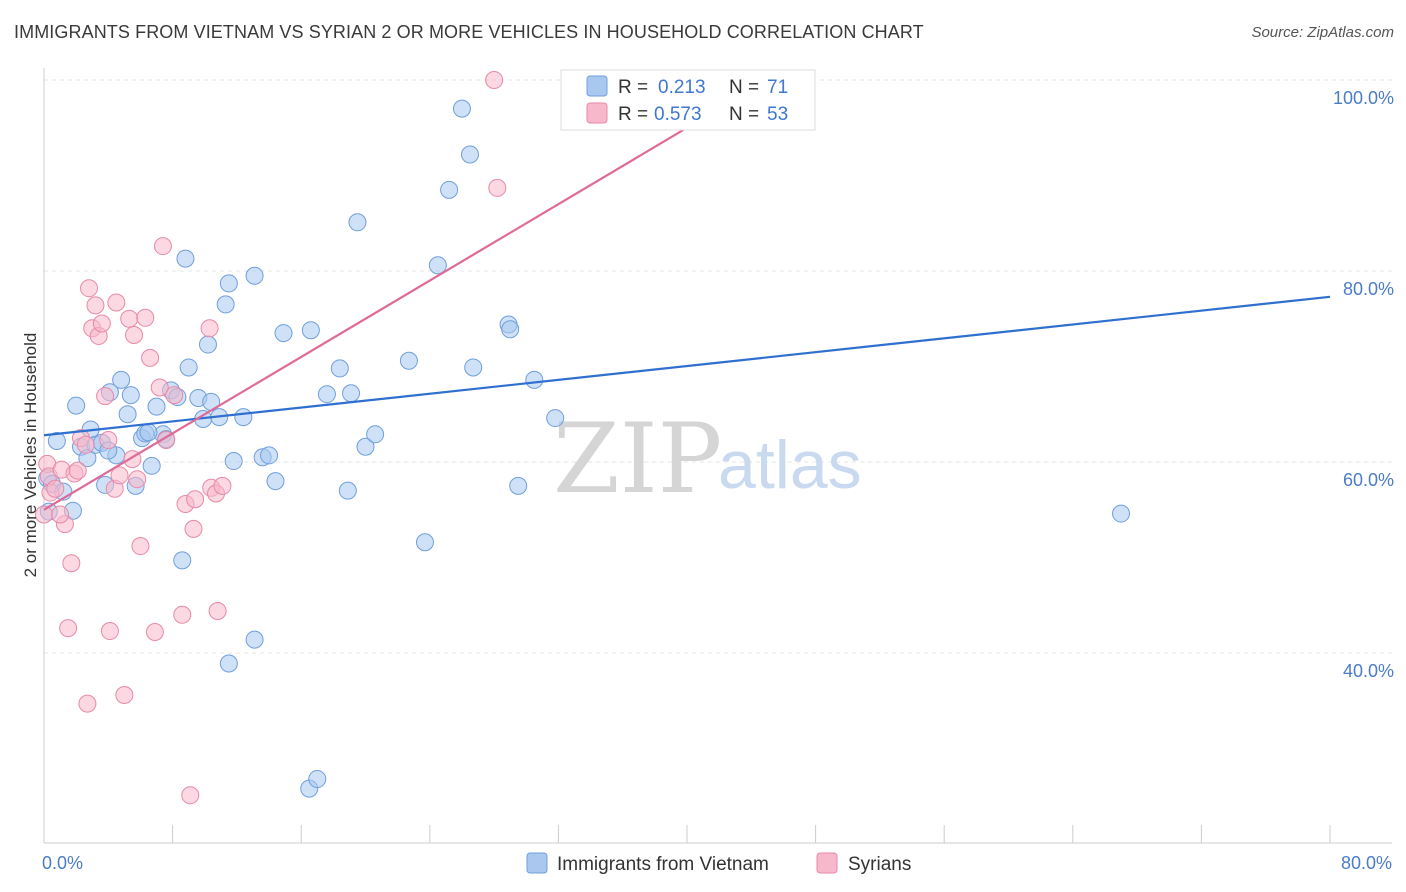 This screenshot has width=1406, height=892. What do you see at coordinates (597, 86) in the screenshot?
I see `legend-swatch-vietnam` at bounding box center [597, 86].